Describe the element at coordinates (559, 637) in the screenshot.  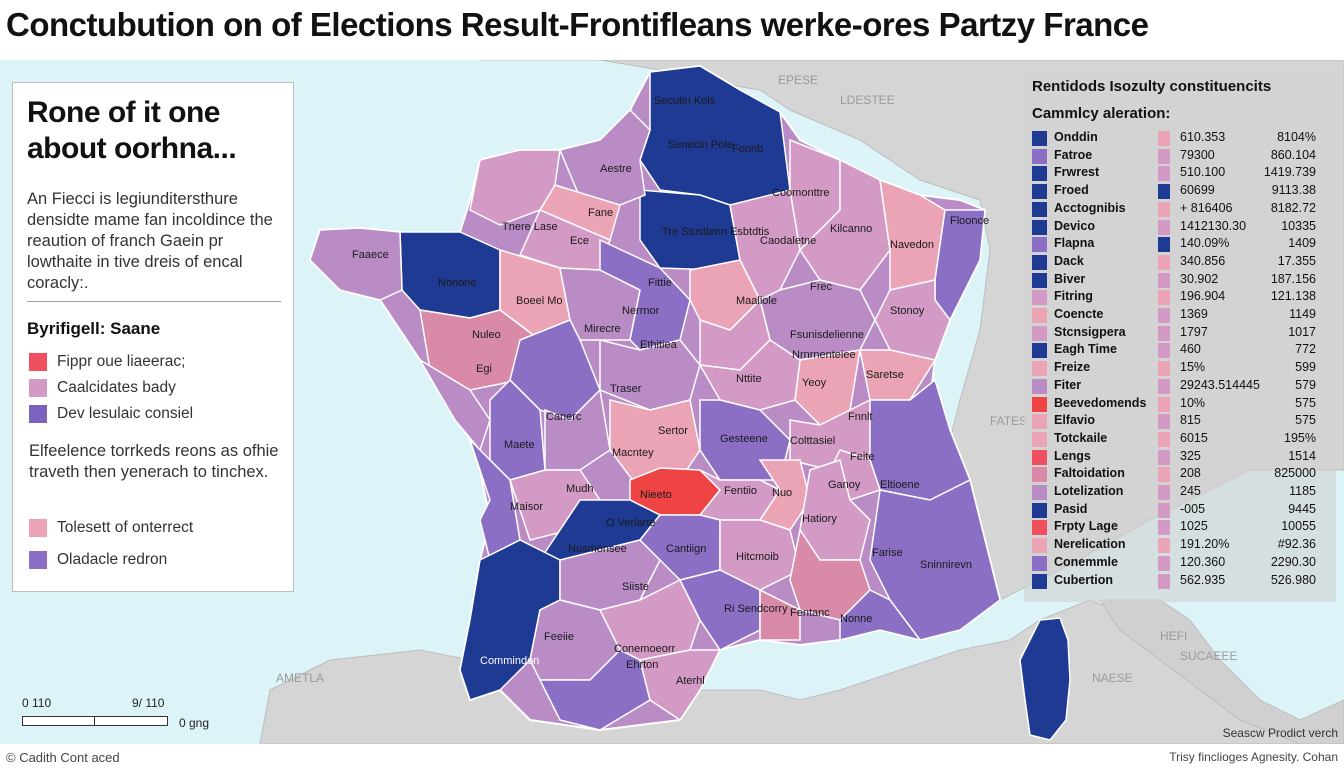
I see `map-label: Feeiie` at that location.